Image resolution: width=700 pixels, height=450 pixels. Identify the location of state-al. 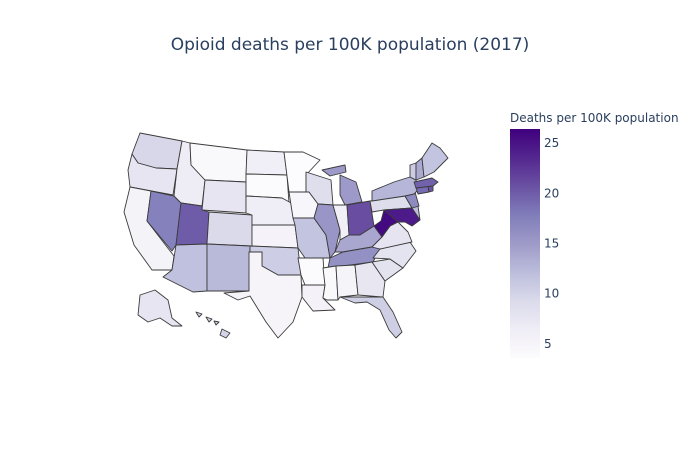
(347, 282).